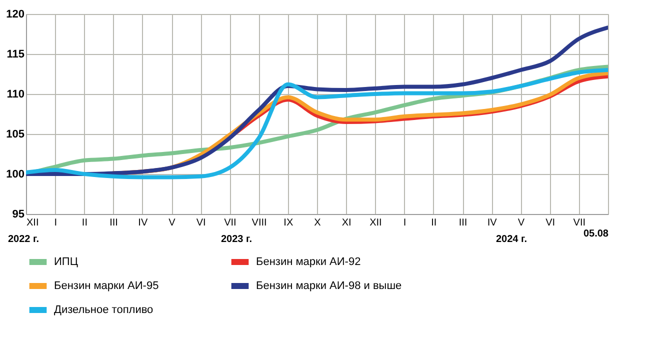  I want to click on legend-label: ИПЦ, so click(66, 262).